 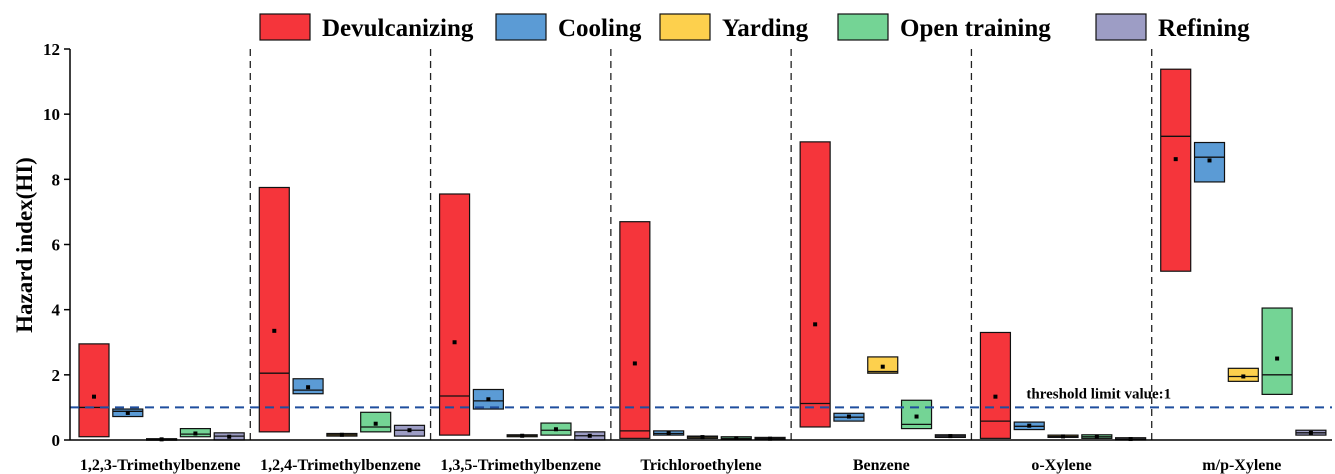 What do you see at coordinates (521, 27) in the screenshot?
I see `legend-swatch-cooling` at bounding box center [521, 27].